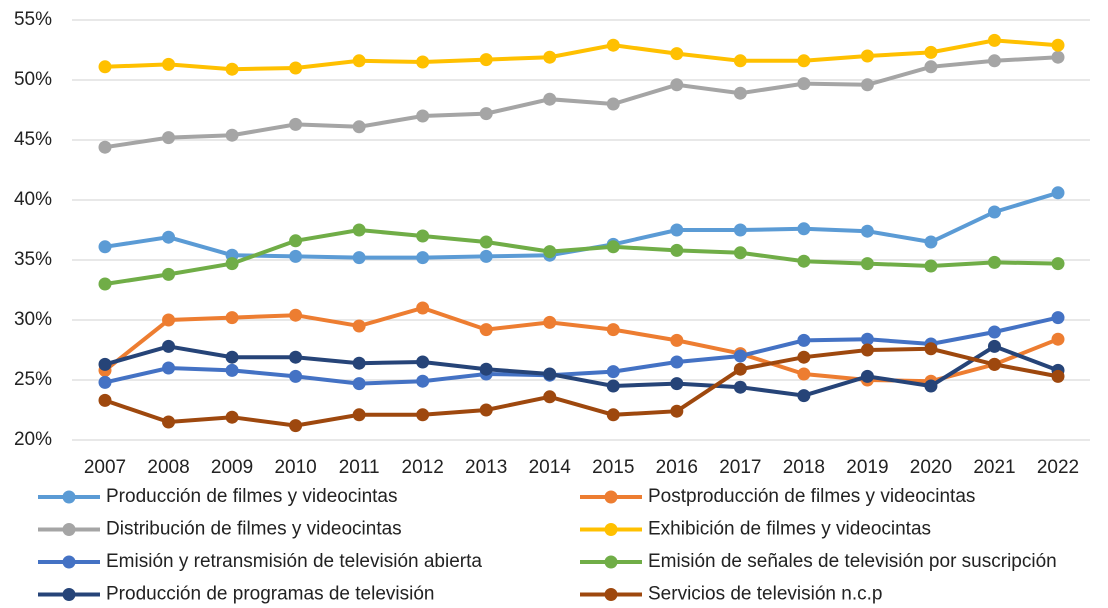 The image size is (1108, 608). What do you see at coordinates (251, 496) in the screenshot?
I see `legend-label: Producción de filmes y videocintas` at bounding box center [251, 496].